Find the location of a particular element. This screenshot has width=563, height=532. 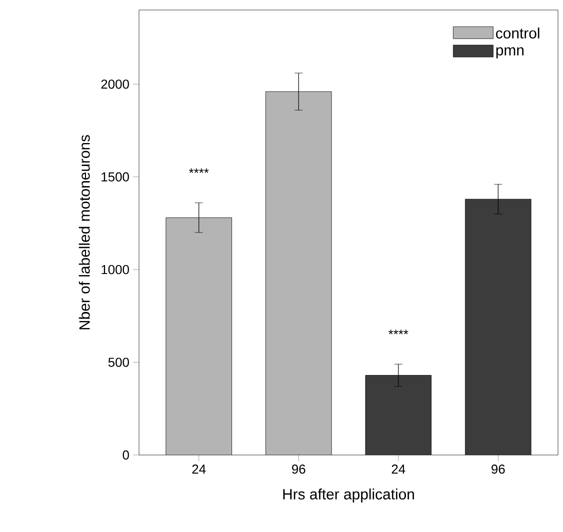

y-tick-label: 1500 is located at coordinates (115, 177).